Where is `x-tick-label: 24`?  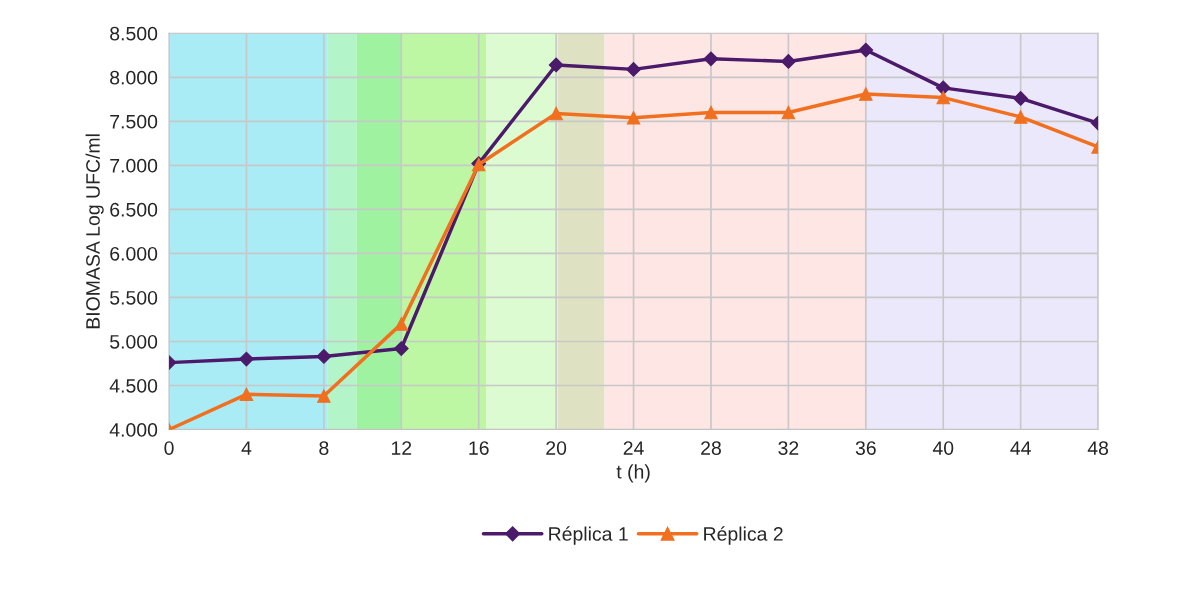 x-tick-label: 24 is located at coordinates (633, 448).